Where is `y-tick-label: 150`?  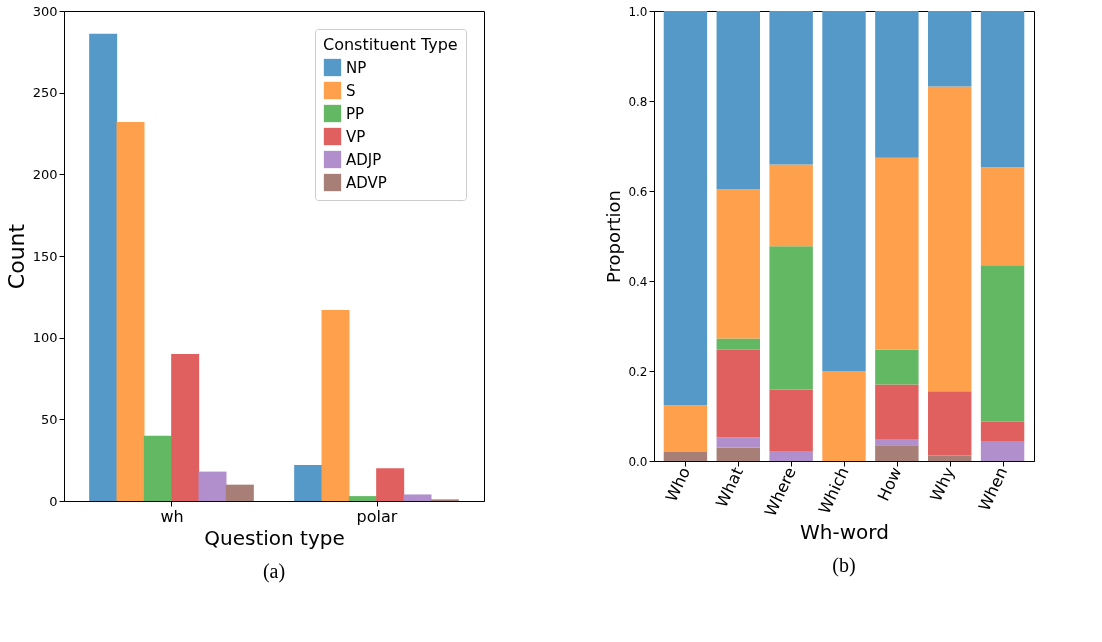 y-tick-label: 150 is located at coordinates (45, 256).